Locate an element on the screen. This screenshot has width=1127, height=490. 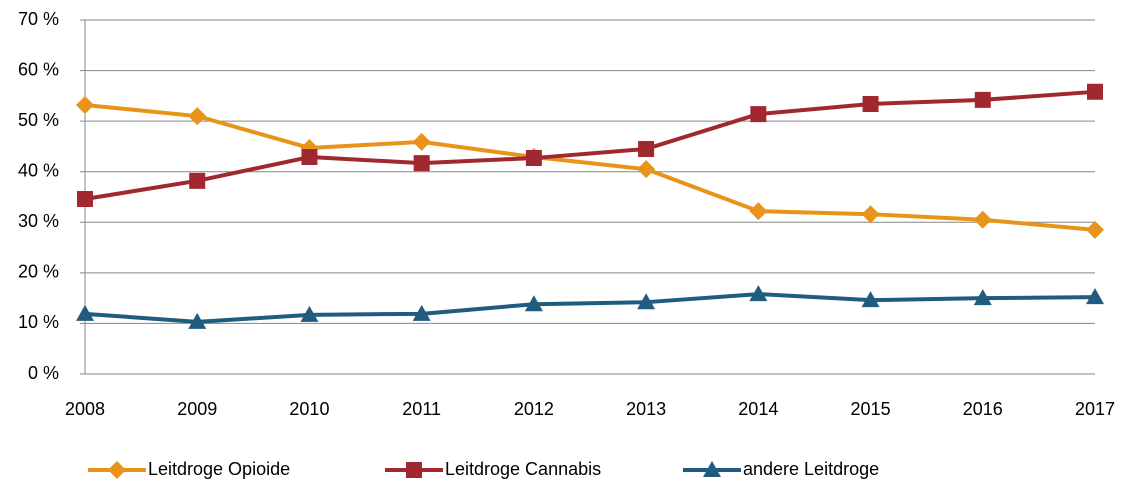
legend-label: Leitdroge Cannabis is located at coordinates (523, 469).